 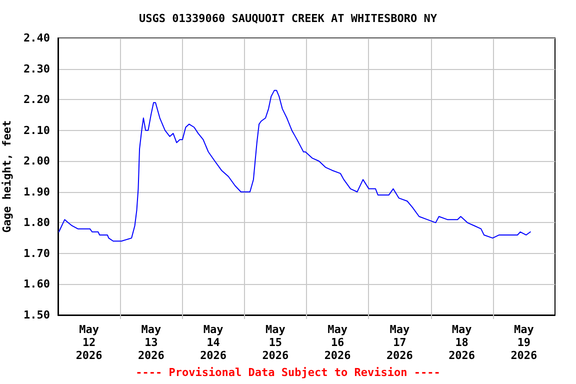 What do you see at coordinates (37, 253) in the screenshot?
I see `y-tick-label: 1.70` at bounding box center [37, 253].